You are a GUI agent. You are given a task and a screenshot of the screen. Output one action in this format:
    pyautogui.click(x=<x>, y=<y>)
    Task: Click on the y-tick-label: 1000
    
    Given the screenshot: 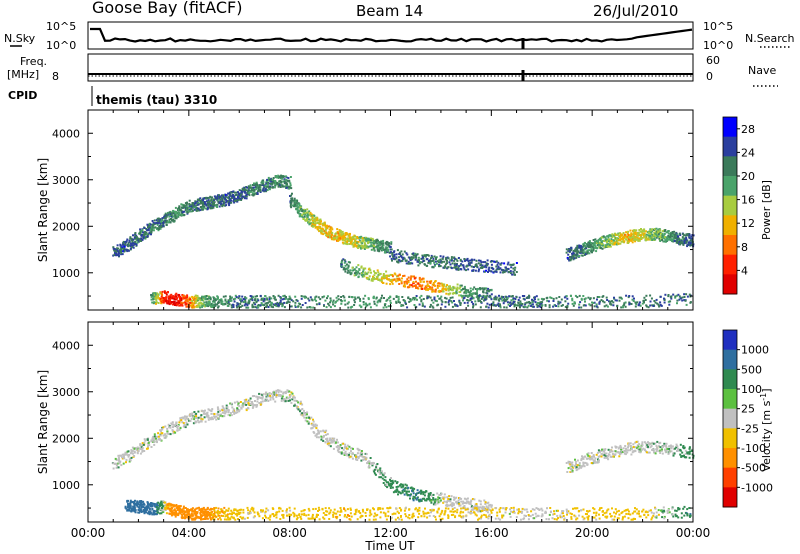 What is the action you would take?
    pyautogui.click(x=66, y=273)
    